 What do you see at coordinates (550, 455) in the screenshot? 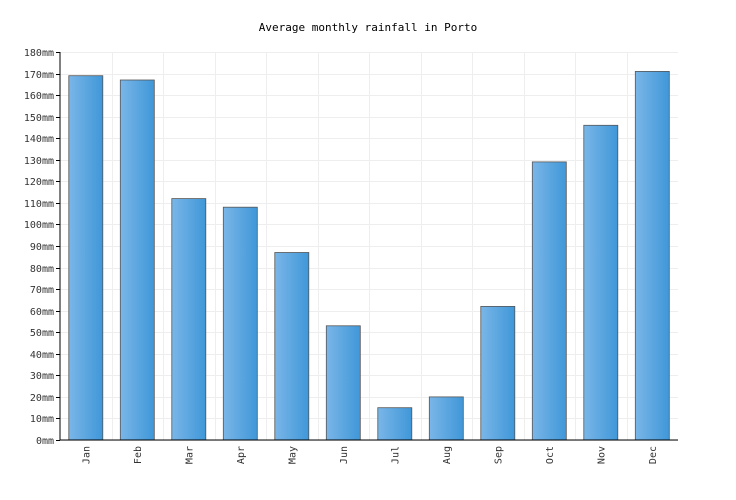
I see `x-tick-label: Oct` at bounding box center [550, 455].